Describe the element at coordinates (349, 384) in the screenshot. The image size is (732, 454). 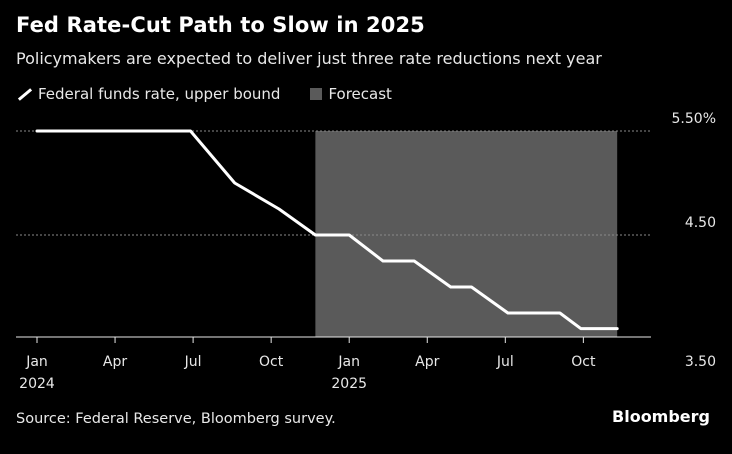
I see `x-tick-year-label: 2025` at that location.